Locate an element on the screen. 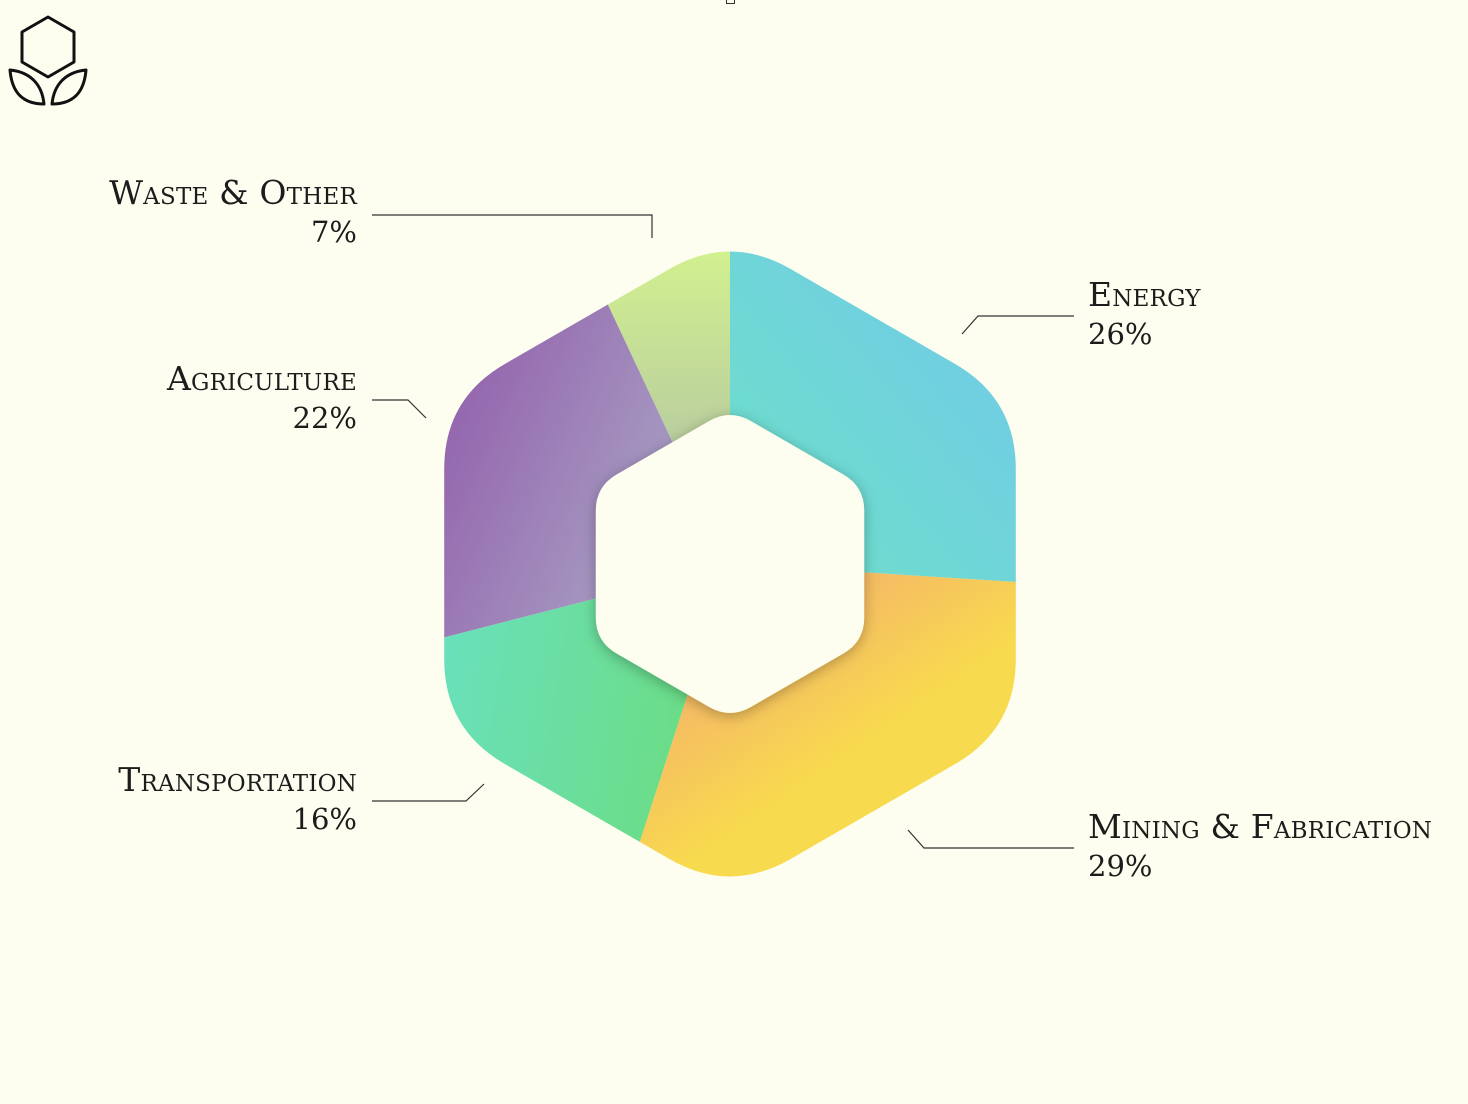 The image size is (1468, 1104). leader-line-energy is located at coordinates (1017, 325).